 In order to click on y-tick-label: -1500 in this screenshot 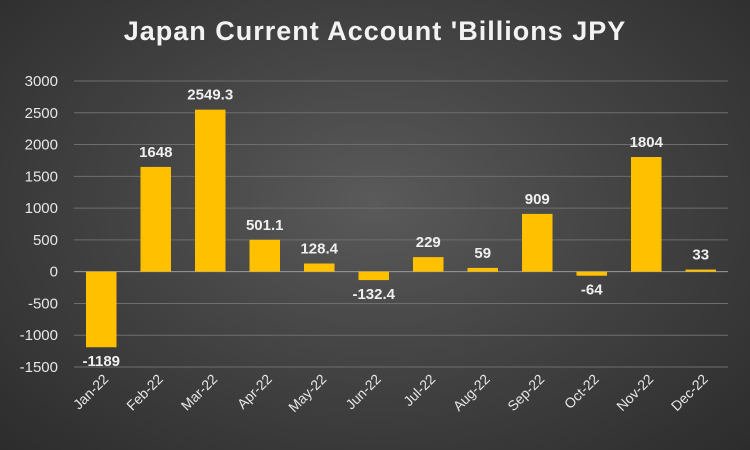, I will do `click(39, 367)`.